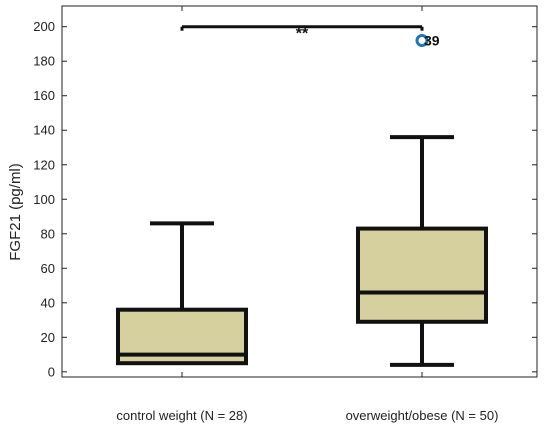 Image resolution: width=550 pixels, height=429 pixels. What do you see at coordinates (422, 275) in the screenshot?
I see `box` at bounding box center [422, 275].